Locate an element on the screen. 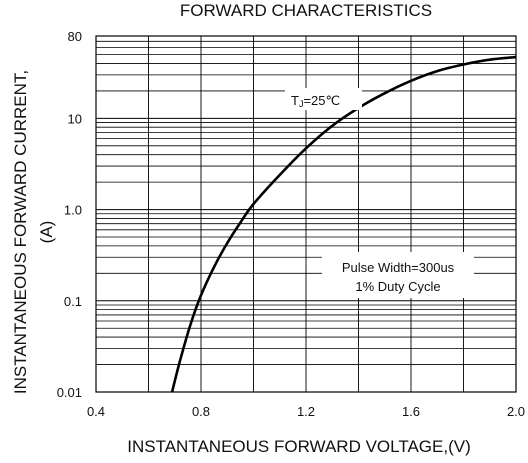 The width and height of the screenshot is (528, 463). tj-value: =25℃ is located at coordinates (321, 100).